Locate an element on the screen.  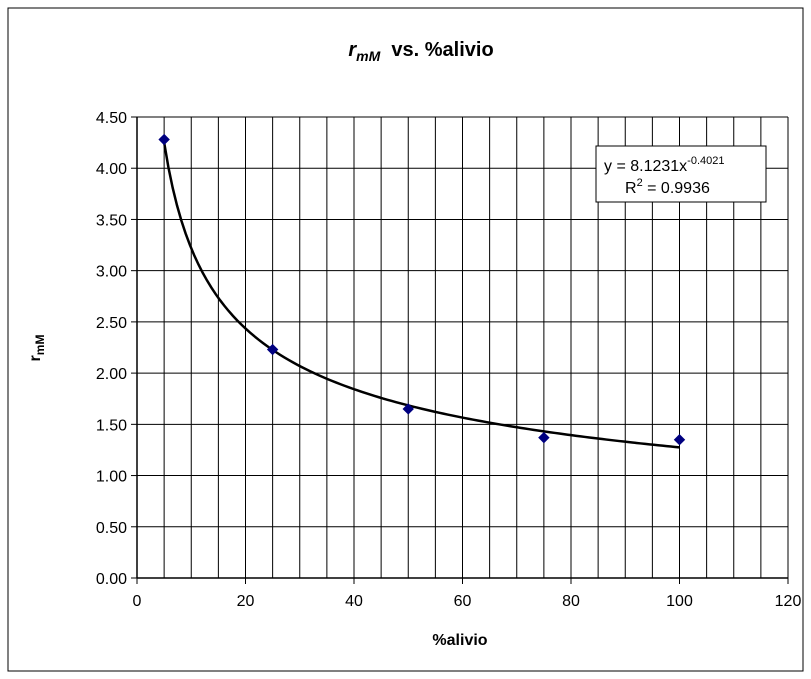
y-tick-label: 3.00 is located at coordinates (111, 272).